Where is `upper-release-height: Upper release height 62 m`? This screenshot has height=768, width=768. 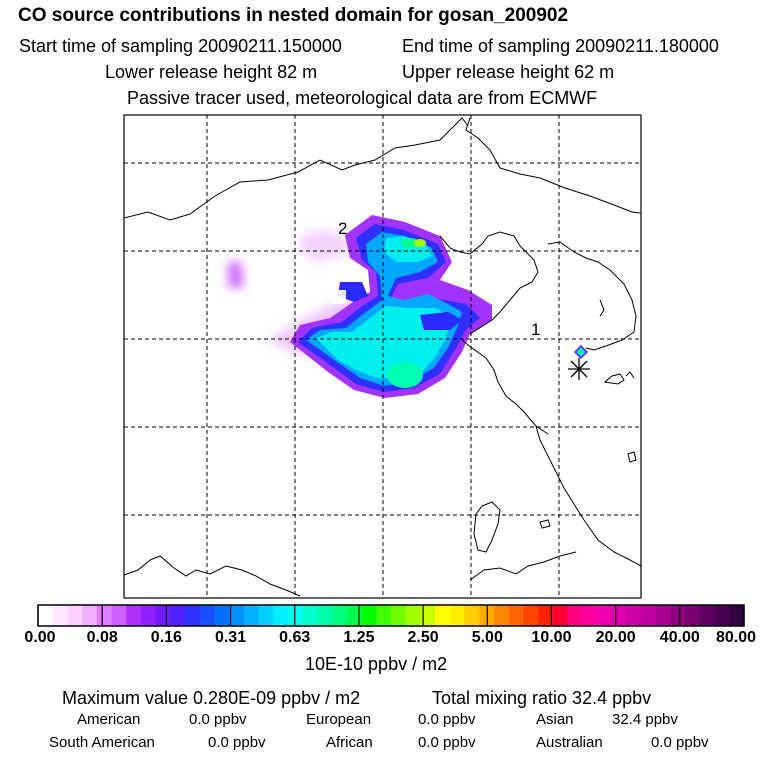
upper-release-height: Upper release height 62 m is located at coordinates (508, 72).